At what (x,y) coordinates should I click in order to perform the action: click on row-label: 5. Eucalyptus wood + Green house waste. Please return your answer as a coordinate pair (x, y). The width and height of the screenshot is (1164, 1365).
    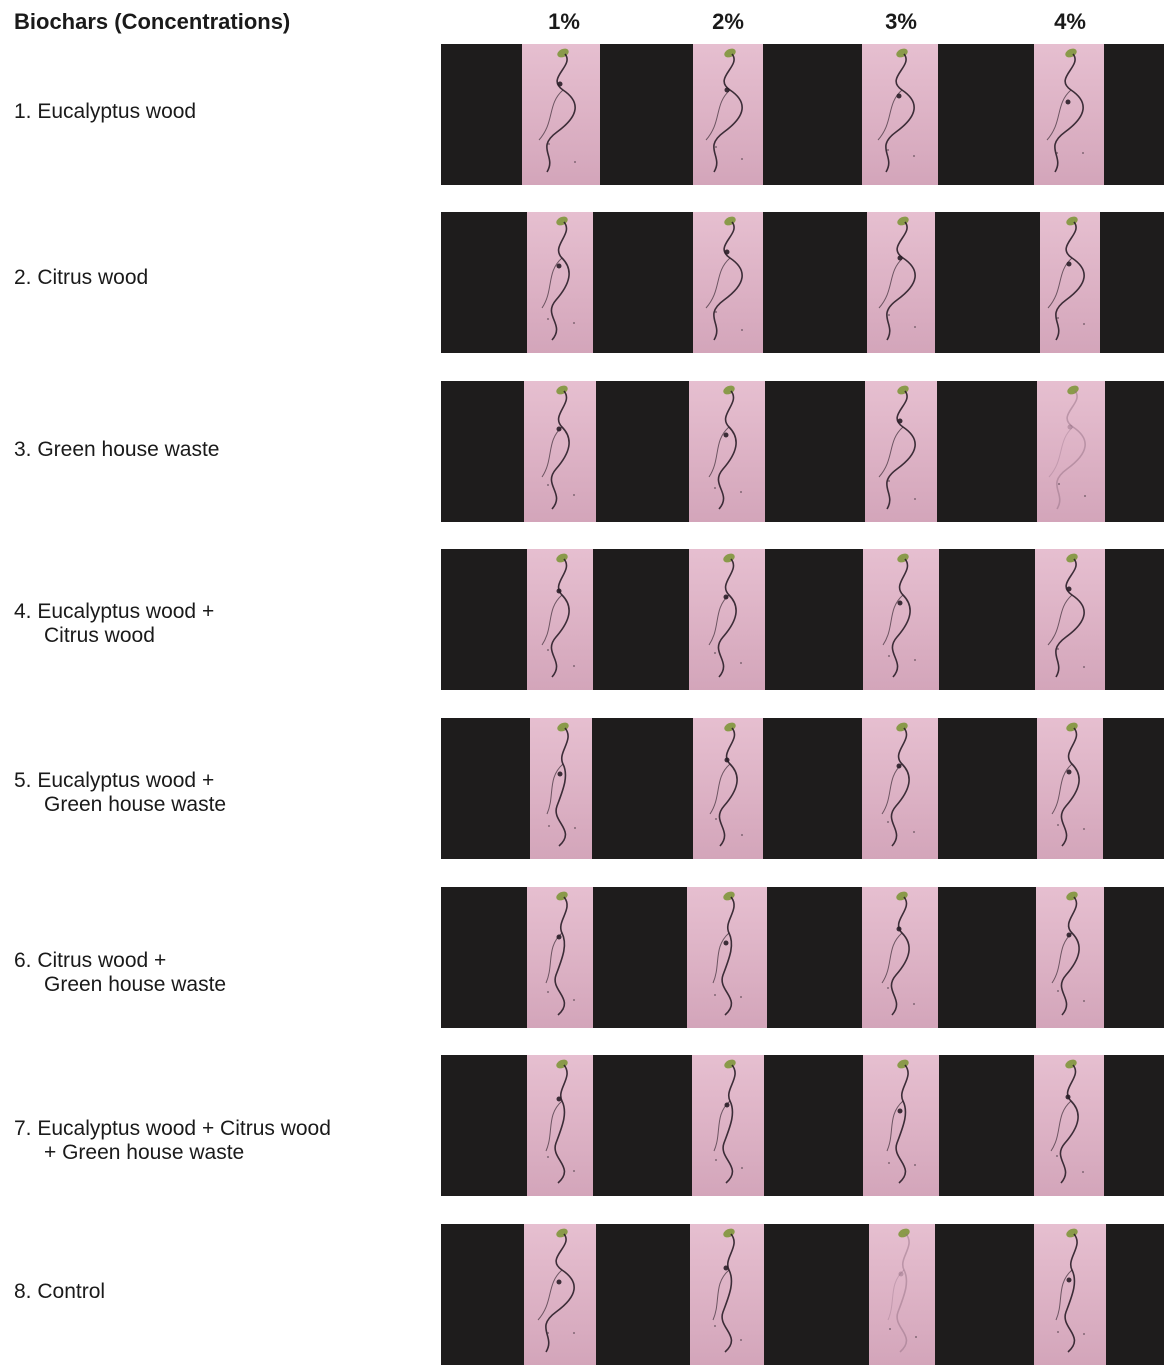
    Looking at the image, I should click on (120, 793).